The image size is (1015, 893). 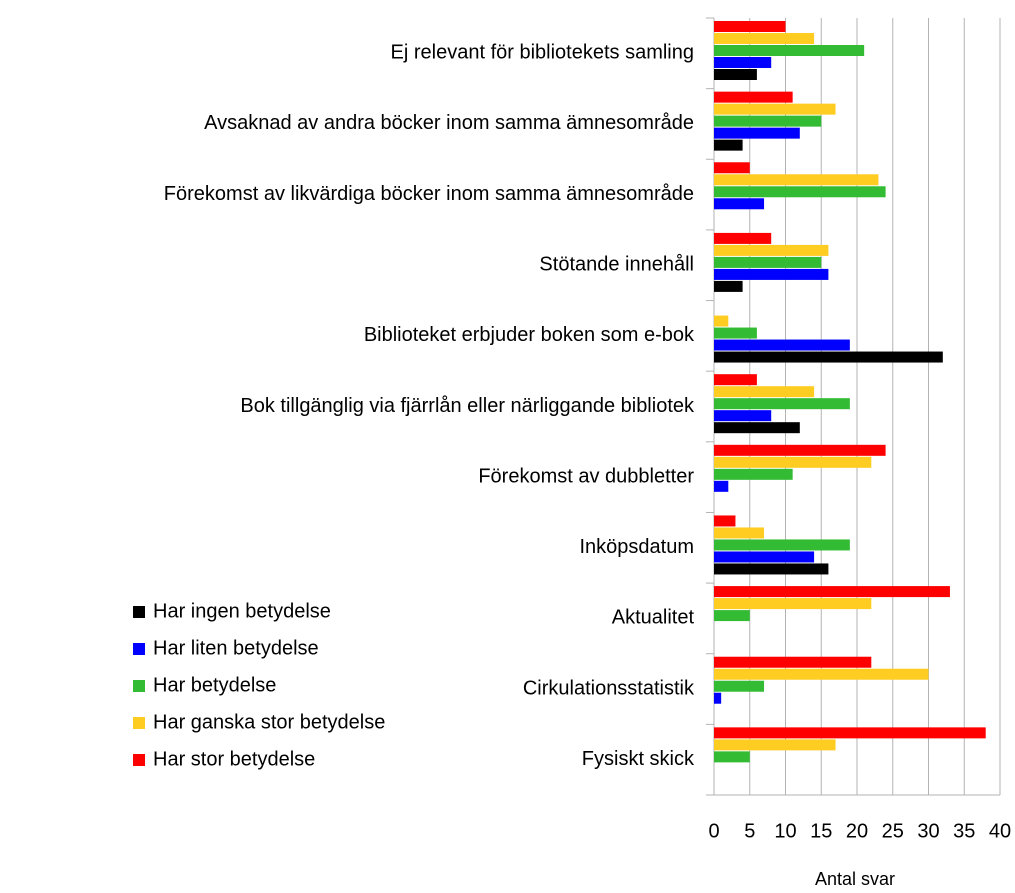 I want to click on x-tick-label: 25, so click(x=893, y=831).